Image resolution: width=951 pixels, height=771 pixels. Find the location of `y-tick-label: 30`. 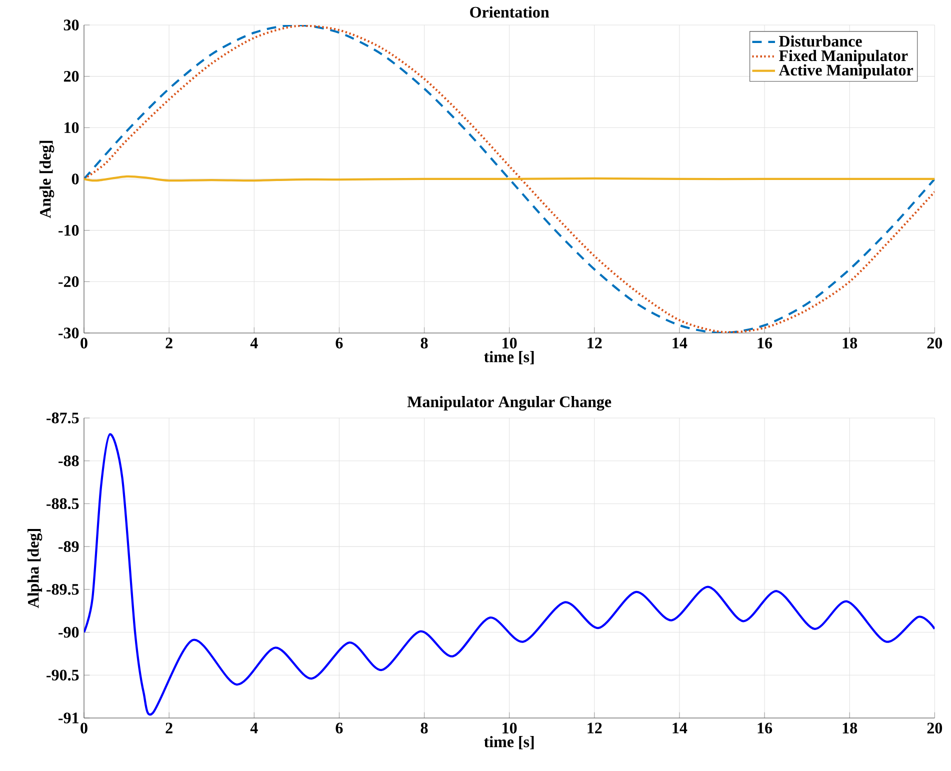

y-tick-label: 30 is located at coordinates (71, 25).